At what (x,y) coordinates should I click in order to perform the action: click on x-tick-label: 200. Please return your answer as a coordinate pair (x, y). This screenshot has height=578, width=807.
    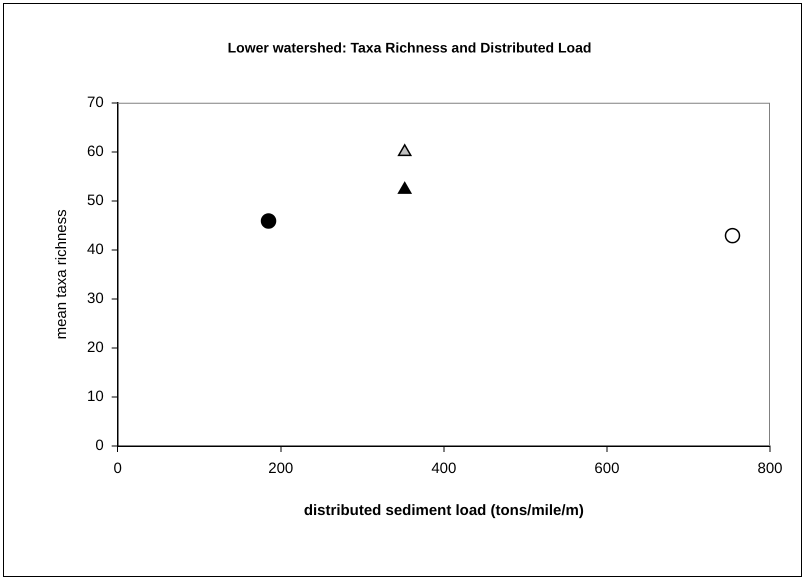
    Looking at the image, I should click on (281, 469).